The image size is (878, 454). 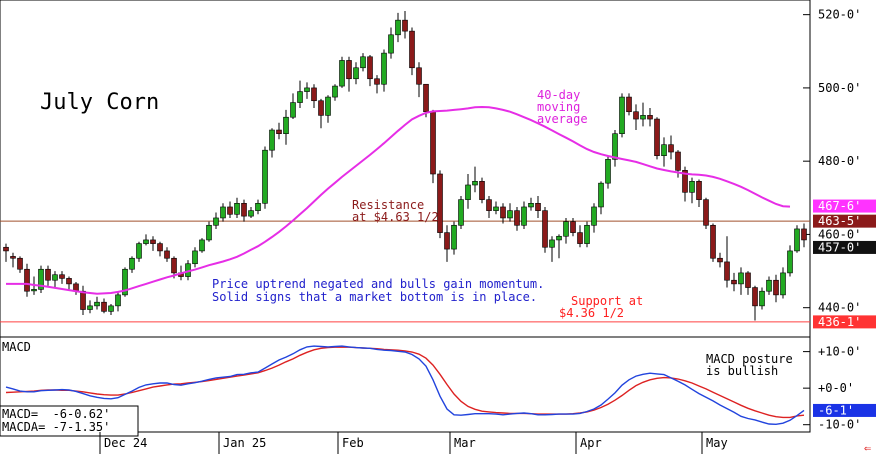 What do you see at coordinates (844, 221) in the screenshot?
I see `resistance-price-tag: 463-5'` at bounding box center [844, 221].